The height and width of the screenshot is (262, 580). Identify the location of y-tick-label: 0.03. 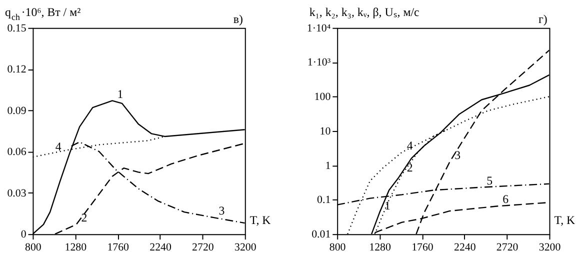
(17, 193).